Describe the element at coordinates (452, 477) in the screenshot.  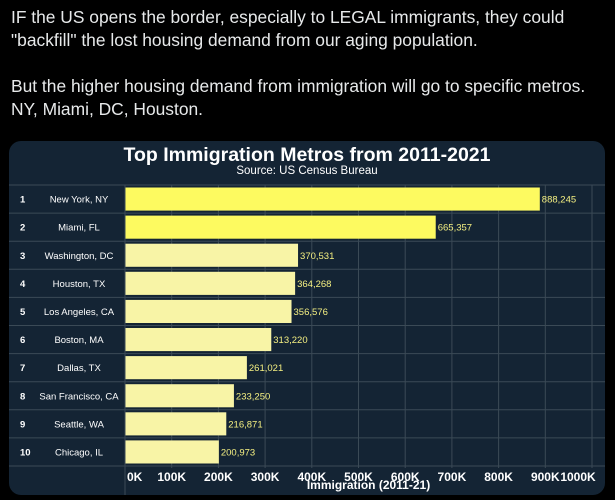
I see `x-tick-label: 700K` at that location.